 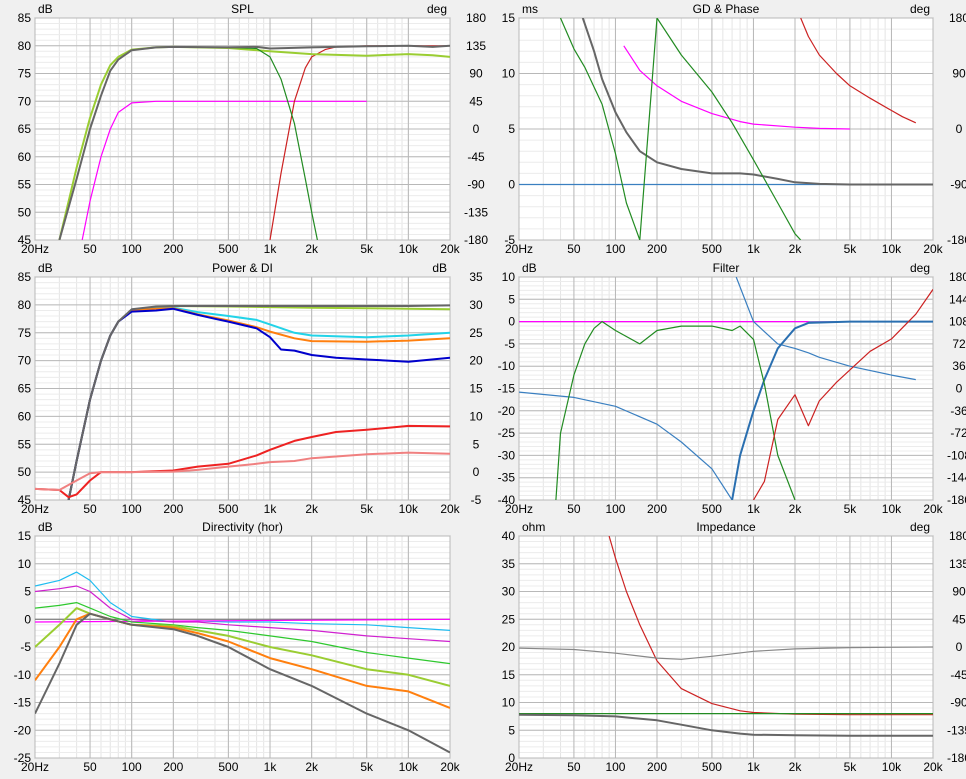 What do you see at coordinates (242, 9) in the screenshot?
I see `chart-title: SPL` at bounding box center [242, 9].